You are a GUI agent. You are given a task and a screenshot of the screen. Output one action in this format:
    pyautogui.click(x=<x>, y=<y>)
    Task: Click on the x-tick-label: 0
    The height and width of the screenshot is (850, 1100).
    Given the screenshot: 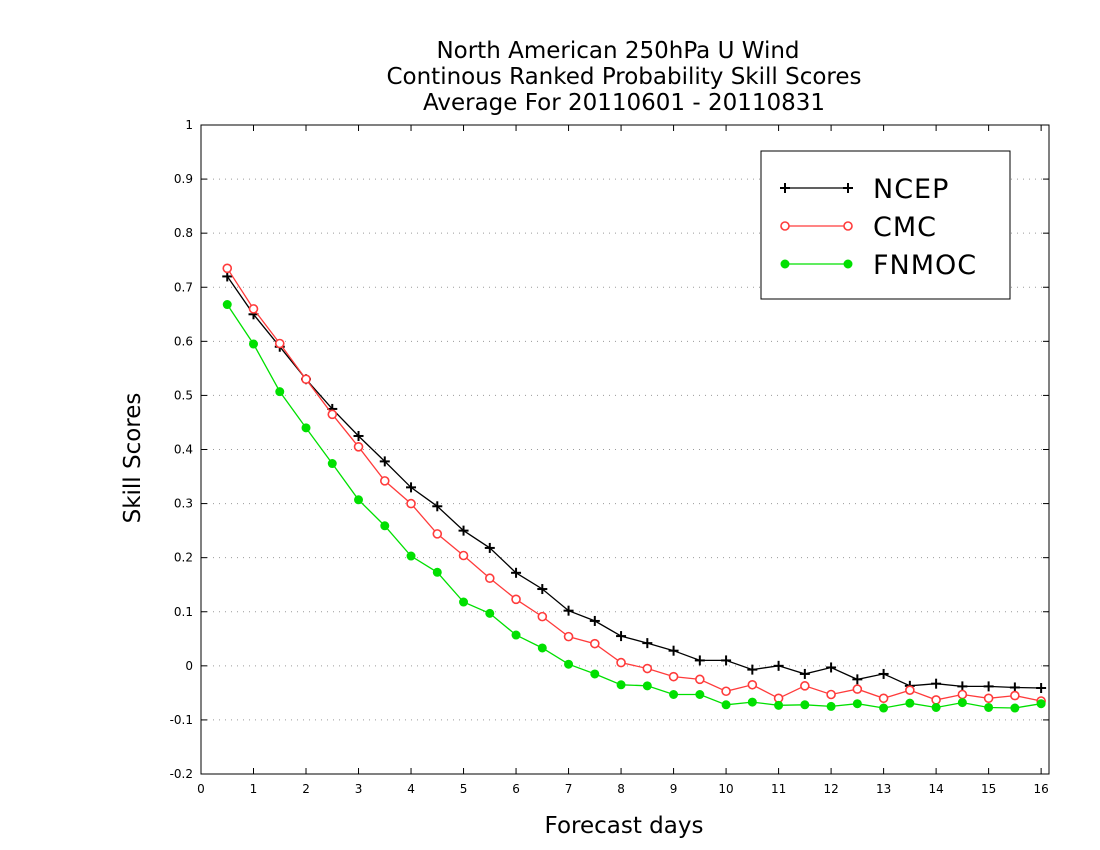 What is the action you would take?
    pyautogui.click(x=201, y=789)
    